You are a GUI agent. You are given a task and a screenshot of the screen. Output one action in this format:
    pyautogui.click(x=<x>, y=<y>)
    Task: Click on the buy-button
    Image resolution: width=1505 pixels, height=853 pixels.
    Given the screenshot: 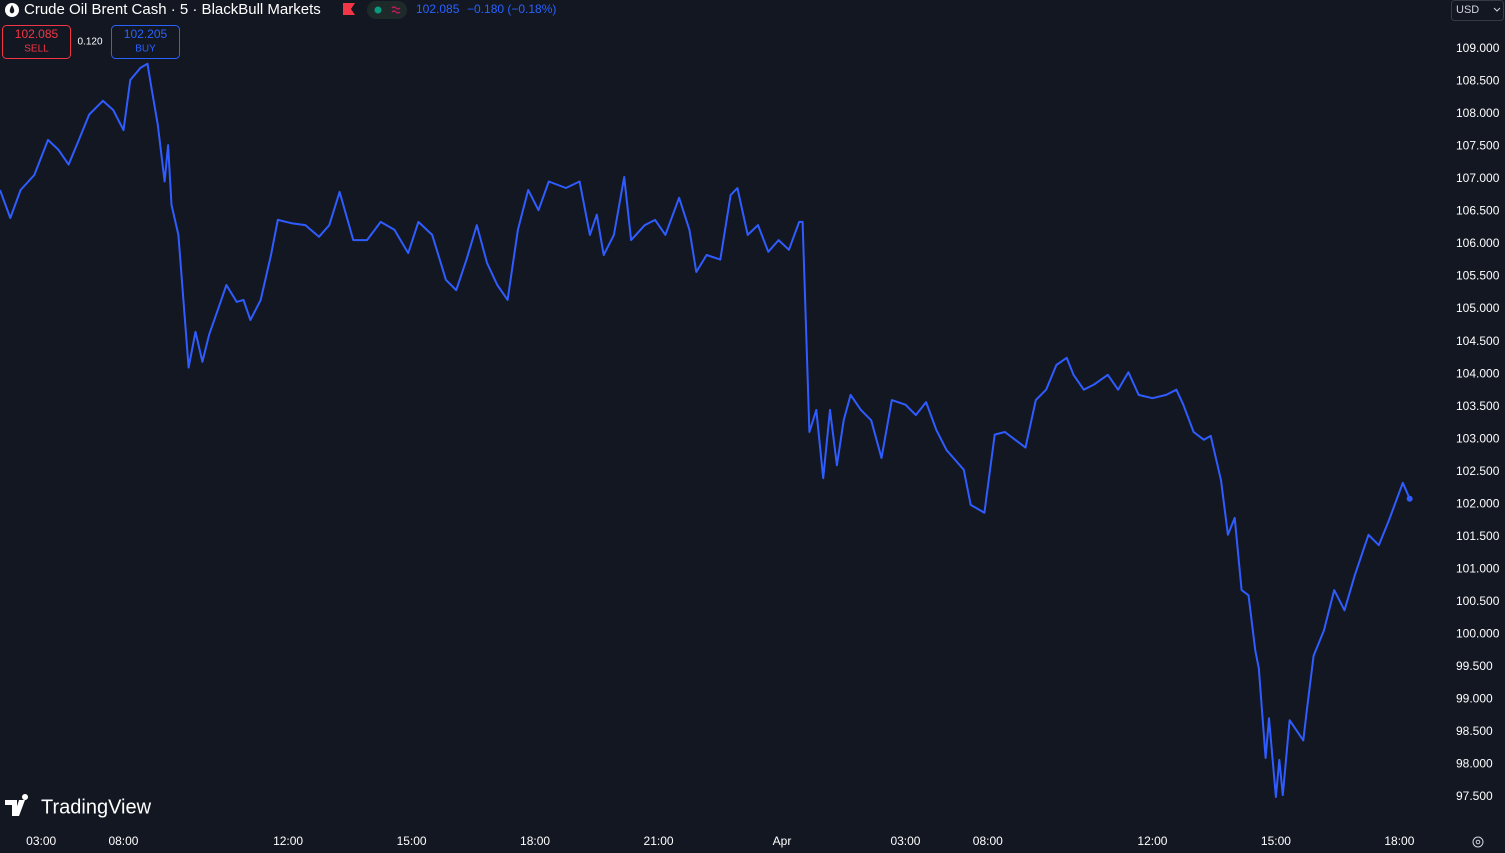 What is the action you would take?
    pyautogui.click(x=145, y=42)
    